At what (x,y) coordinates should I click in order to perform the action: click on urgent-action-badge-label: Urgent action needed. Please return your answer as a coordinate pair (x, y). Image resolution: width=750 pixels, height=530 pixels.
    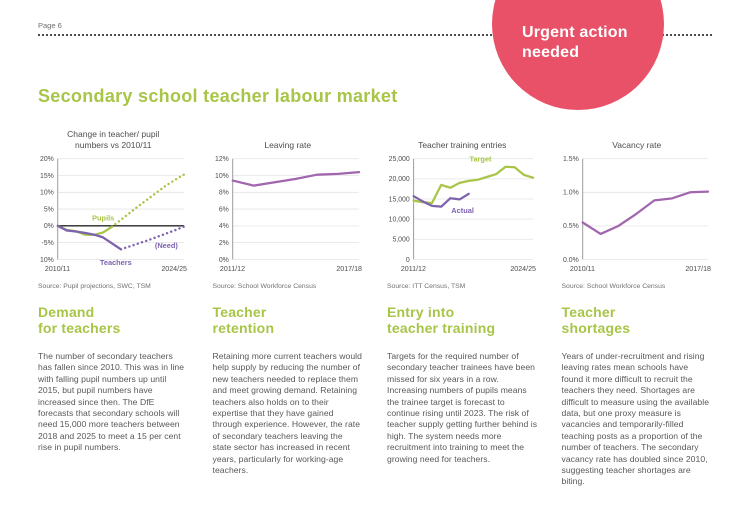
    Looking at the image, I should click on (575, 42).